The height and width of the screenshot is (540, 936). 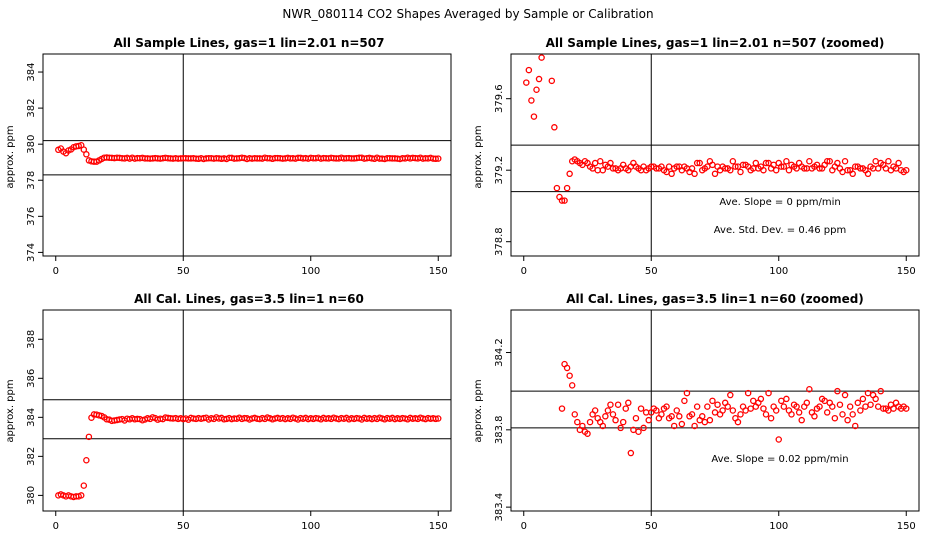 I want to click on slope-annotation: Ave. Slope = 0.02 ppm/min, so click(x=779, y=459).